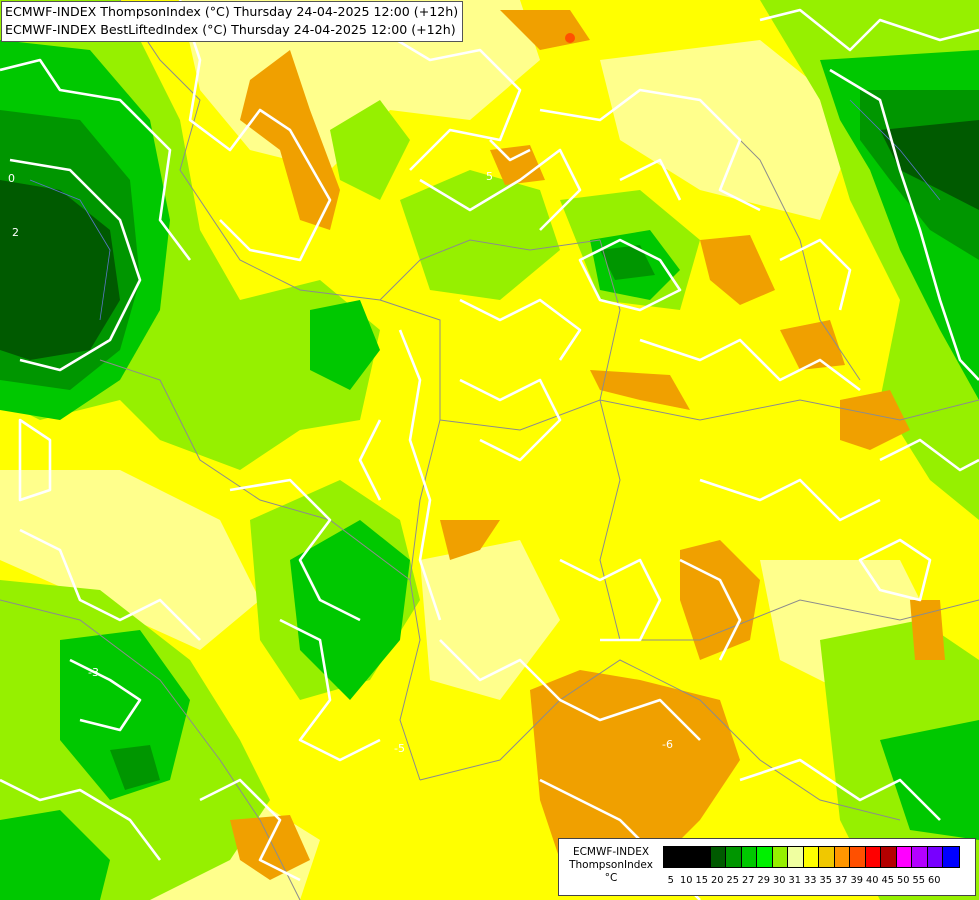 Image resolution: width=979 pixels, height=900 pixels. Describe the element at coordinates (763, 880) in the screenshot. I see `legend-tick-label: 29` at that location.